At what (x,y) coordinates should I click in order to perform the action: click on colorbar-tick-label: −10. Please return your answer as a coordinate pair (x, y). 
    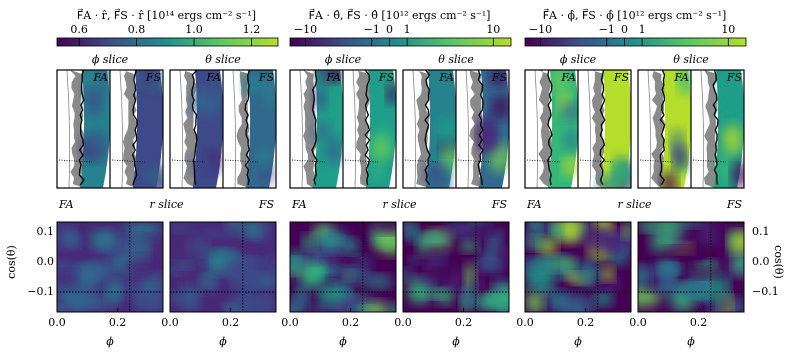
    Looking at the image, I should click on (305, 29).